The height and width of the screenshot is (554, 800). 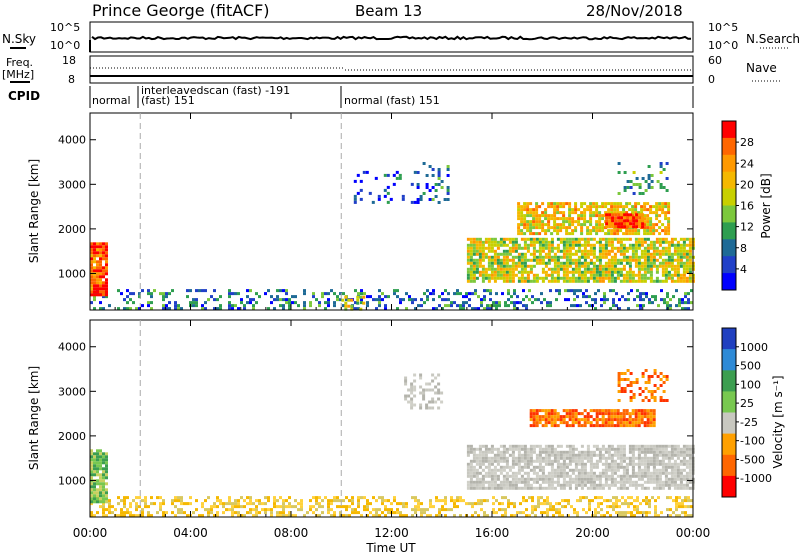 I want to click on y-tick-label: 1000, so click(x=72, y=480).